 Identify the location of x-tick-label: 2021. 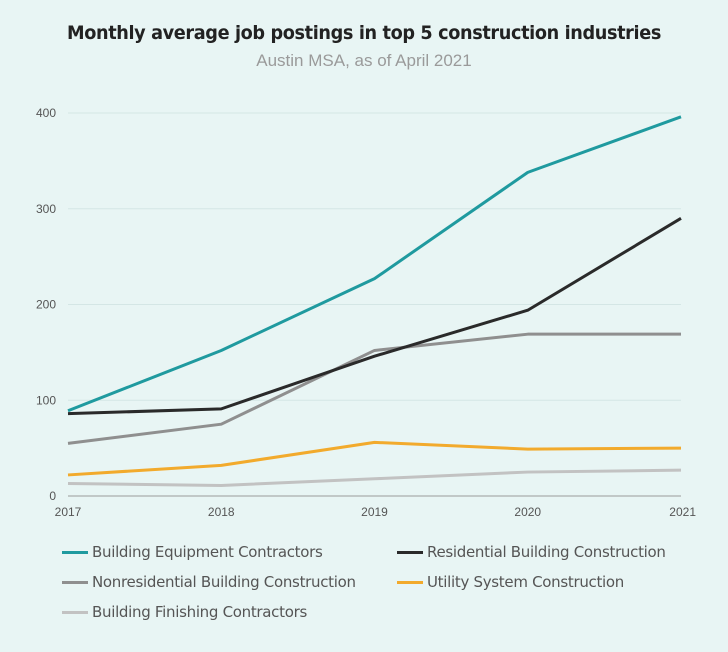
(682, 512).